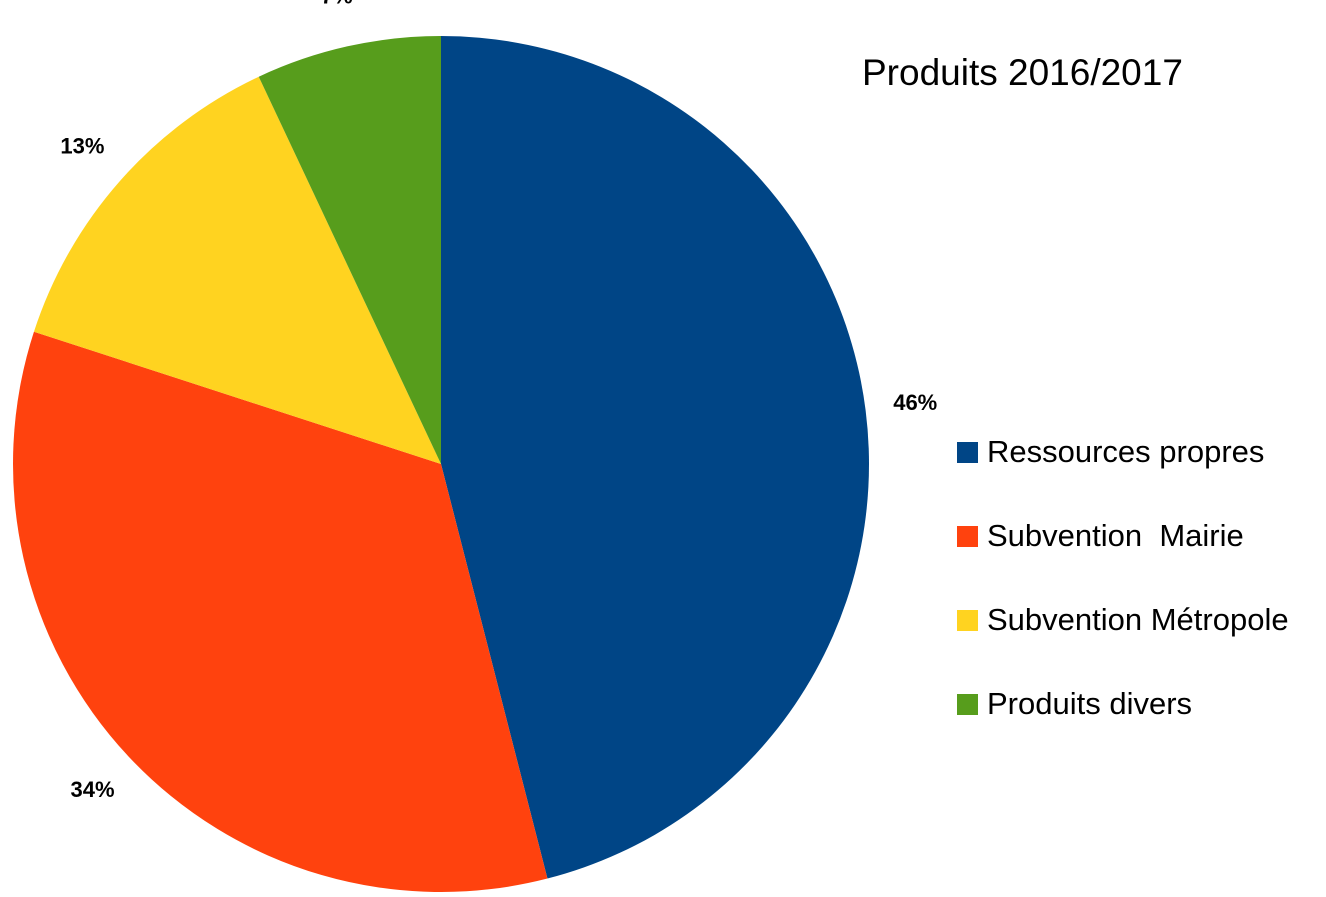 Image resolution: width=1326 pixels, height=897 pixels. What do you see at coordinates (1022, 72) in the screenshot?
I see `chart-title: Produits 2016/2017` at bounding box center [1022, 72].